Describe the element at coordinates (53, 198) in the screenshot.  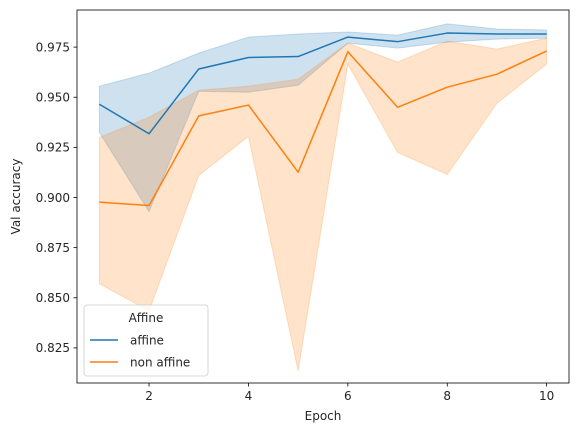
I see `y-tick-label: 0.900` at that location.